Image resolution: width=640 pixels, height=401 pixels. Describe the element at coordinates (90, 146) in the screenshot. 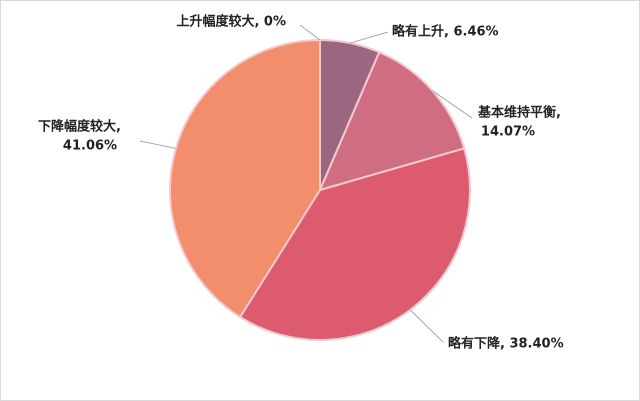

I see `data-label: 41.06%` at that location.